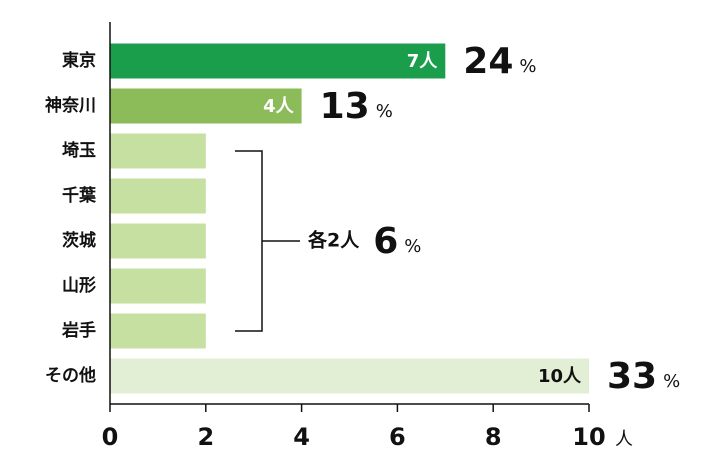 The width and height of the screenshot is (720, 458). Describe the element at coordinates (488, 61) in the screenshot. I see `share-value: 24` at that location.